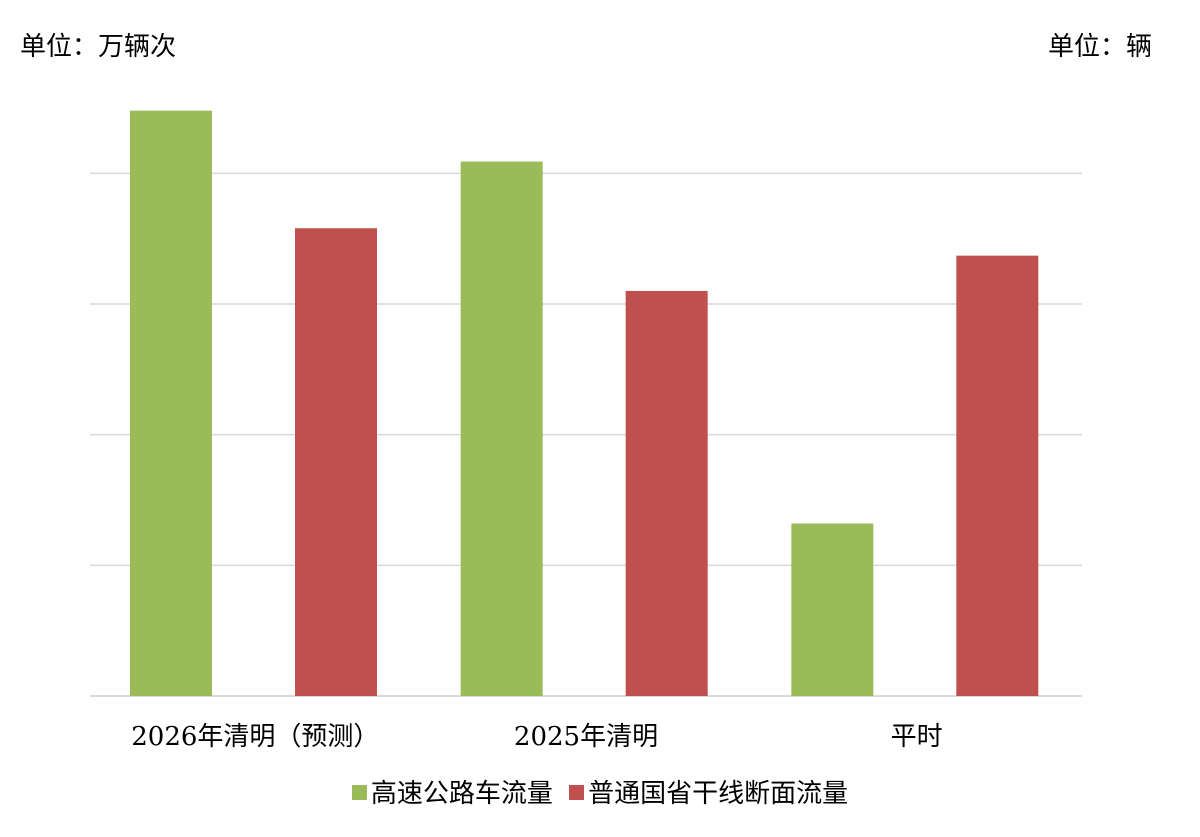 The image size is (1200, 837). I want to click on category-label-0: 2026年清明（预测）, so click(255, 737).